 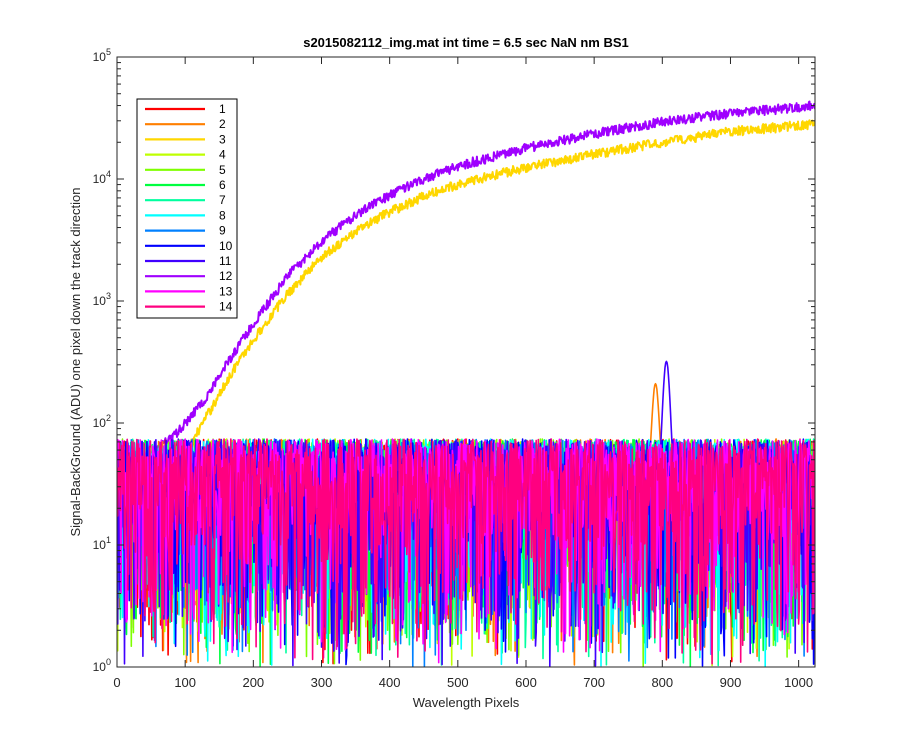 I want to click on y-tick-label: 10⁰, so click(x=102, y=665).